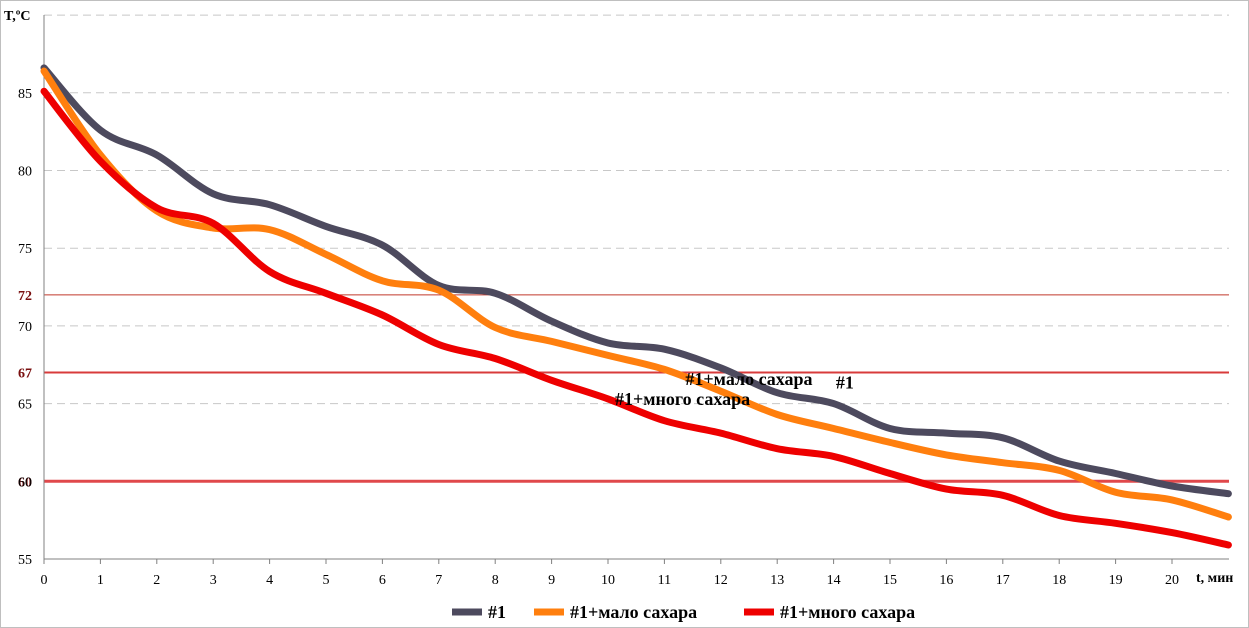 Image resolution: width=1249 pixels, height=628 pixels. What do you see at coordinates (100, 580) in the screenshot?
I see `x-tick-label-1: 1` at bounding box center [100, 580].